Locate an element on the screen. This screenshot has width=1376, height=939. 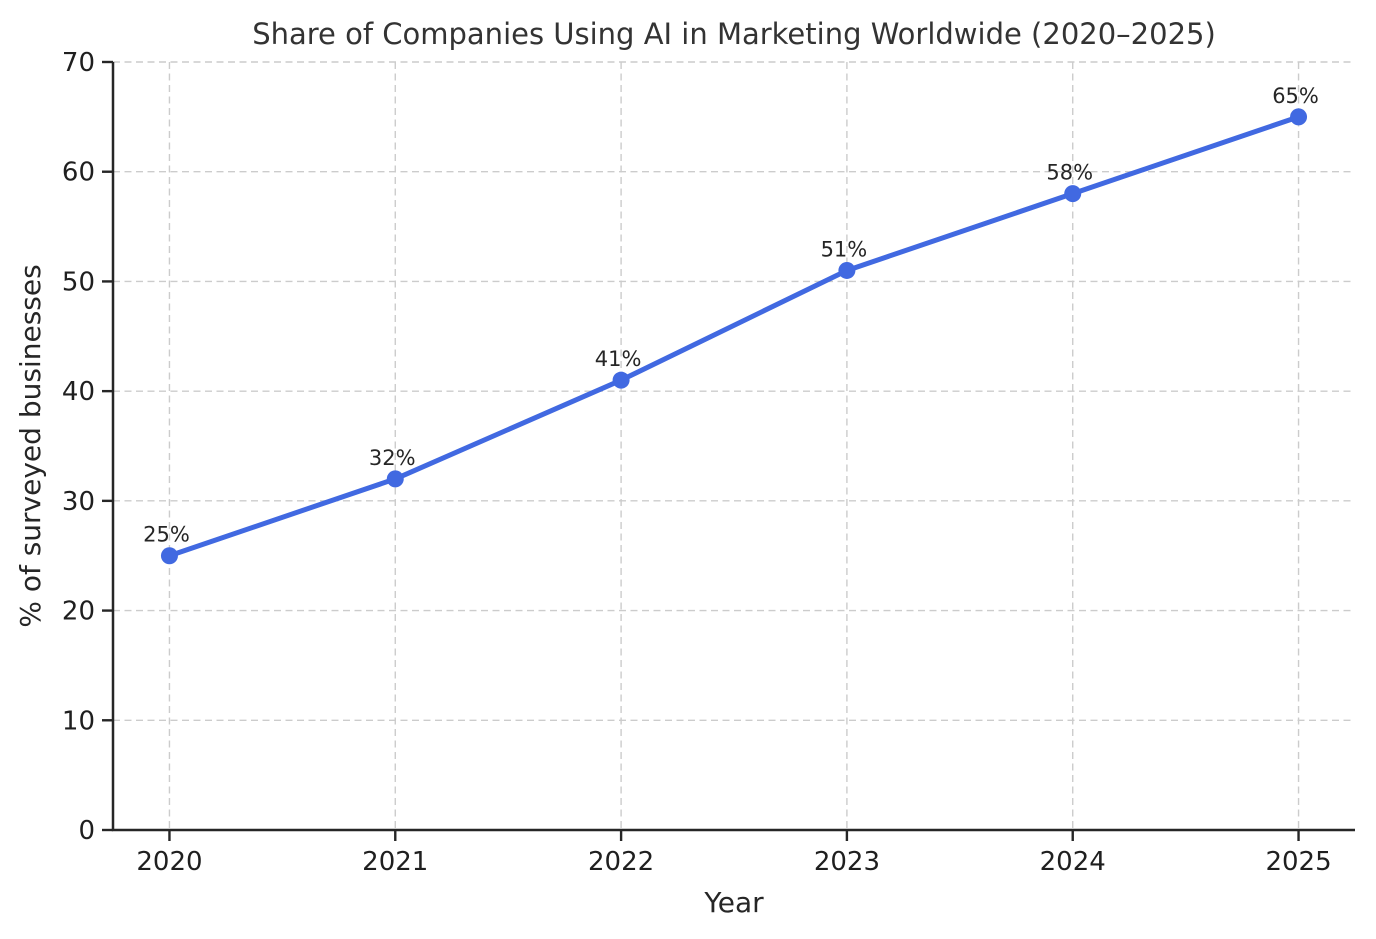
x-tick-label: 2022 is located at coordinates (621, 862).